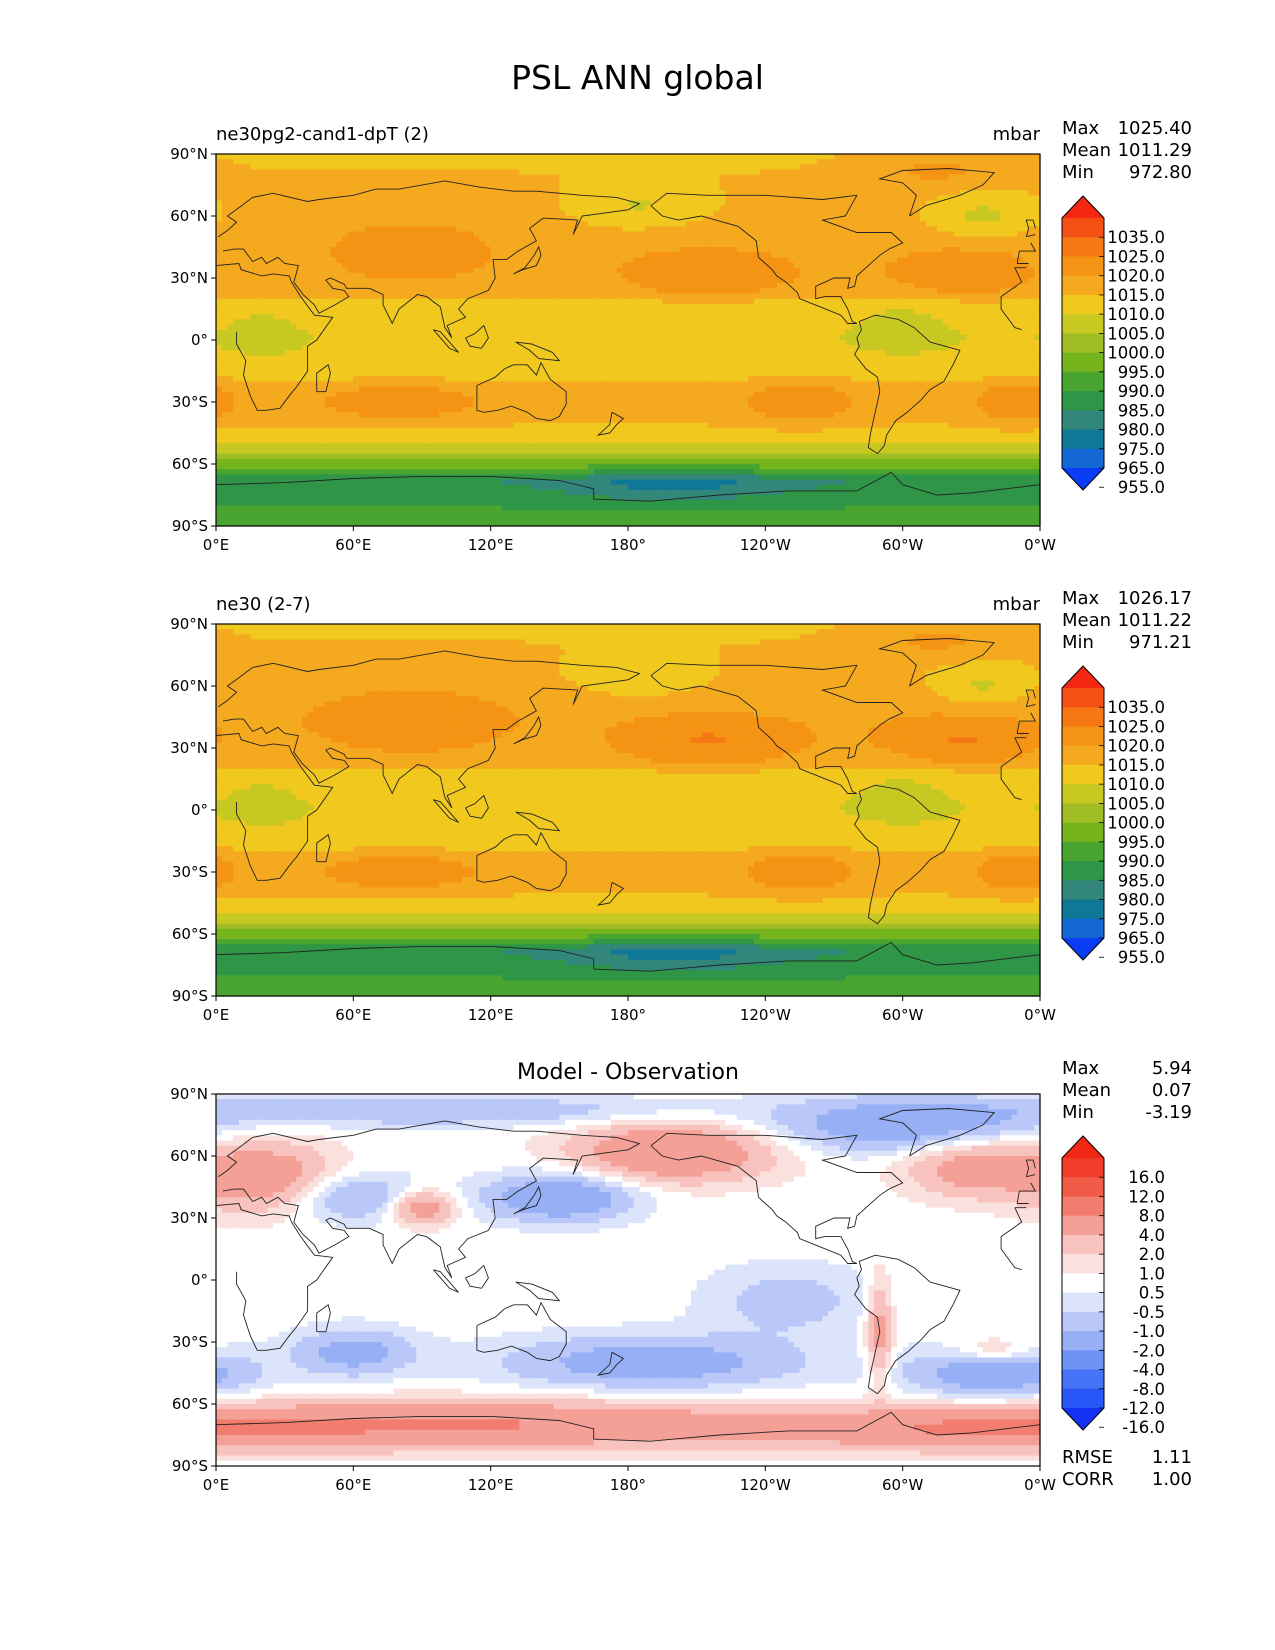 This screenshot has width=1275, height=1650. I want to click on min-value: 972.80, so click(1160, 173).